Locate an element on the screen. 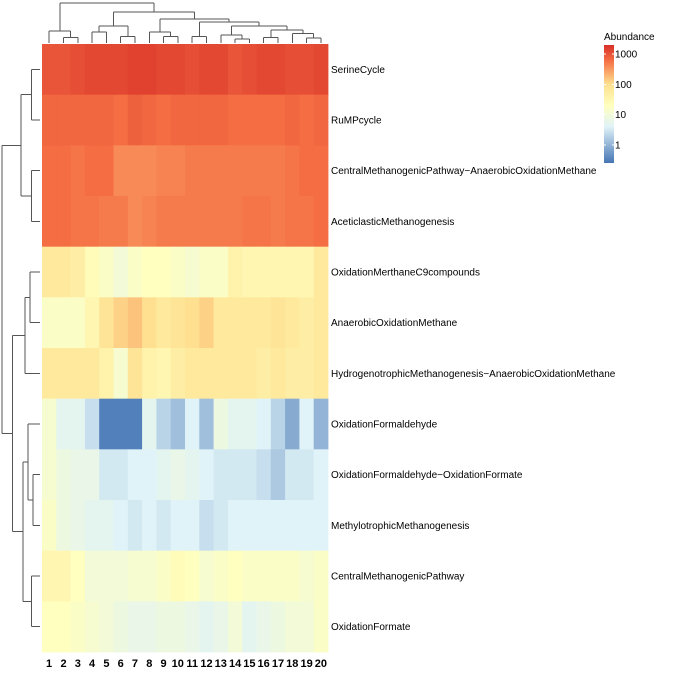  row-label: RuMPcycle is located at coordinates (356, 121).